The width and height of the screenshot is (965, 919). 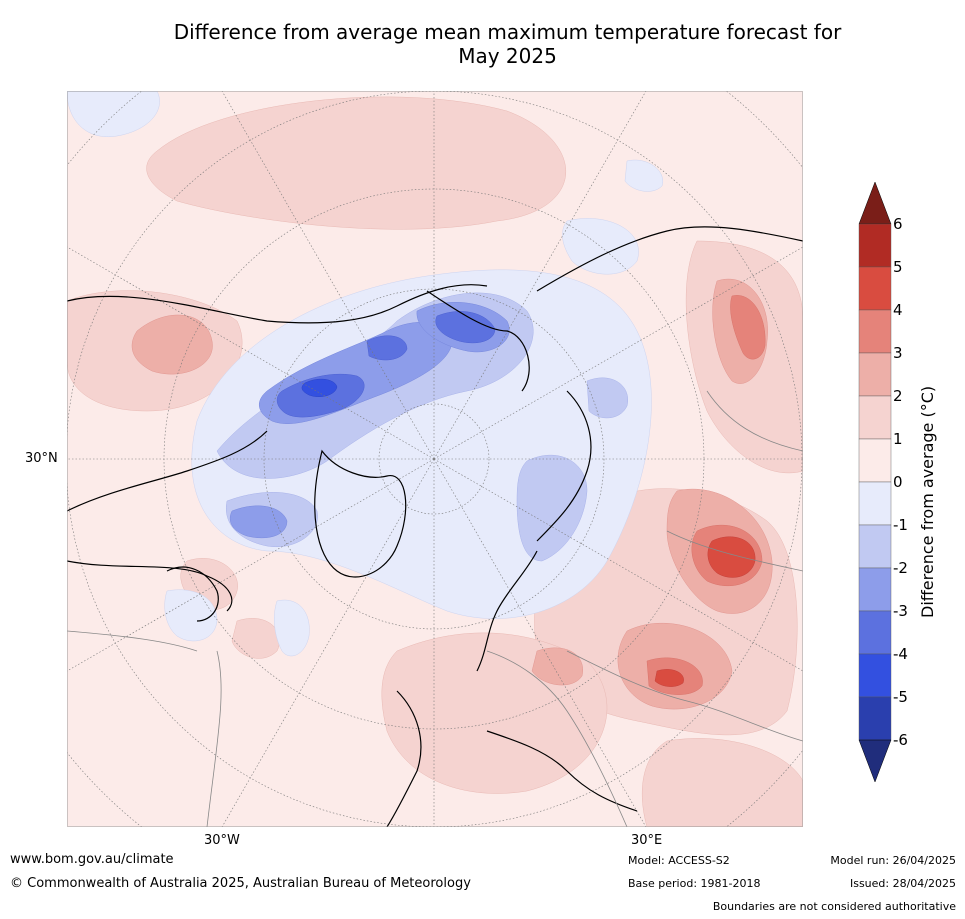 I want to click on colorbar-tick-label: 5, so click(x=898, y=267).